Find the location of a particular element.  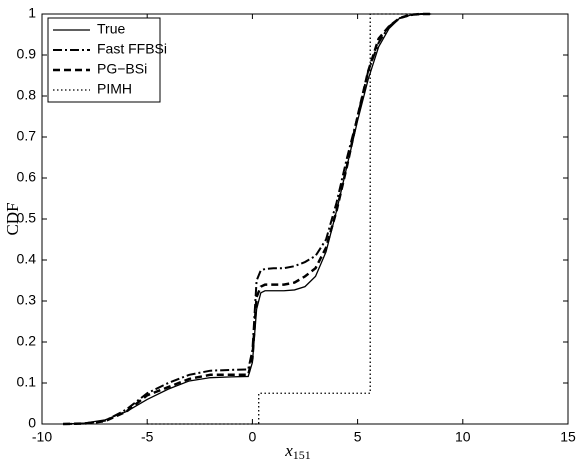

legend-label: PIMH is located at coordinates (114, 89).